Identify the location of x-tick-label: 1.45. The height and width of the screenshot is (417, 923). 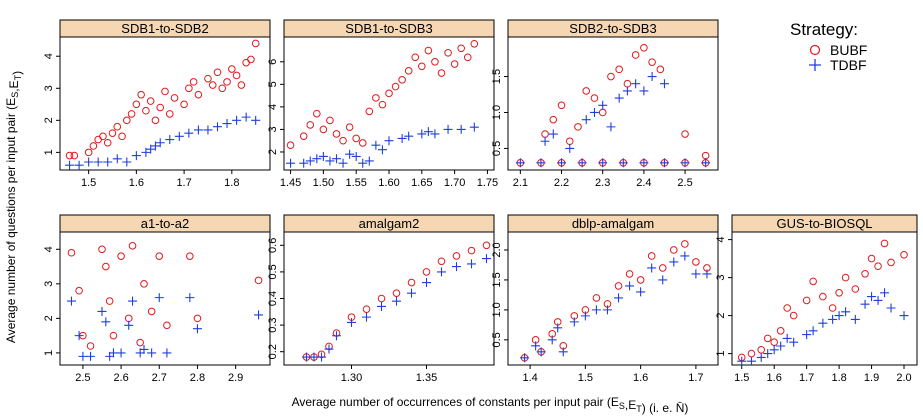
(290, 183).